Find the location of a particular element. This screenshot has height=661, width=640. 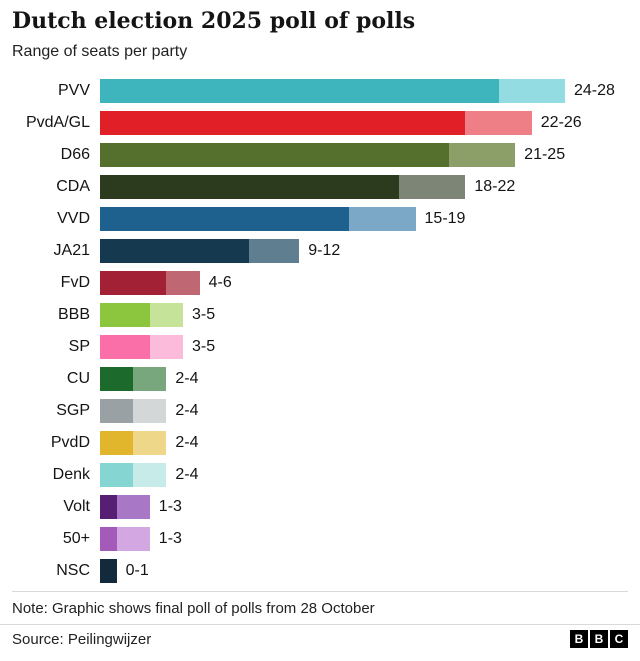

party-label: SP is located at coordinates (79, 347).